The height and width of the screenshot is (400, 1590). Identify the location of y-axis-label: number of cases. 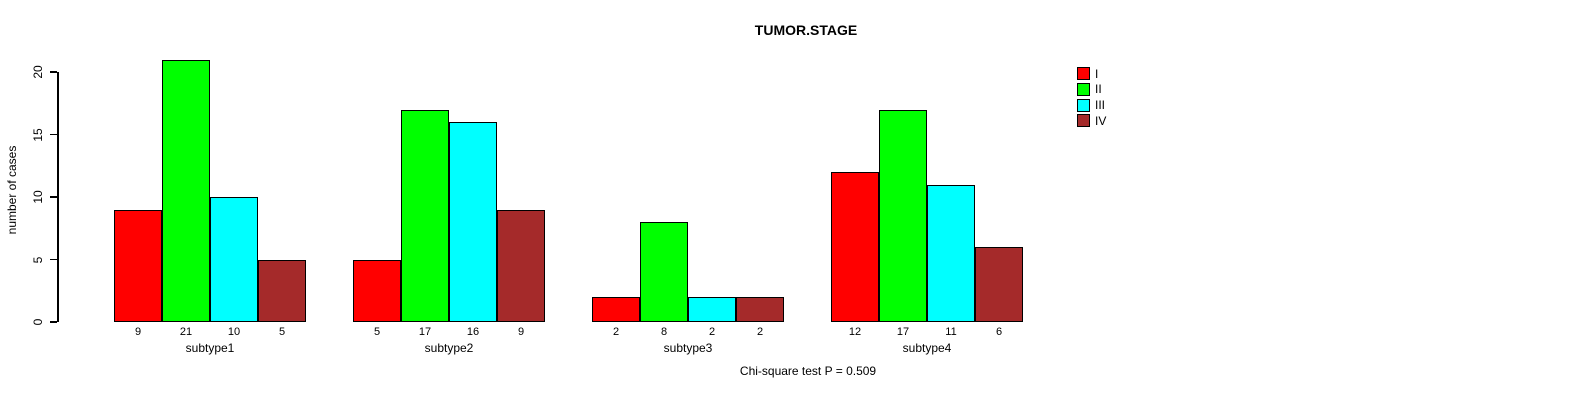
(12, 190).